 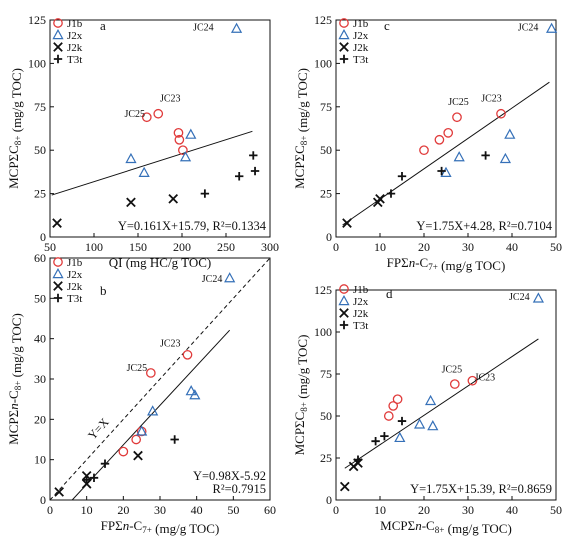 What do you see at coordinates (430, 398) in the screenshot?
I see `series-J1b` at bounding box center [430, 398].